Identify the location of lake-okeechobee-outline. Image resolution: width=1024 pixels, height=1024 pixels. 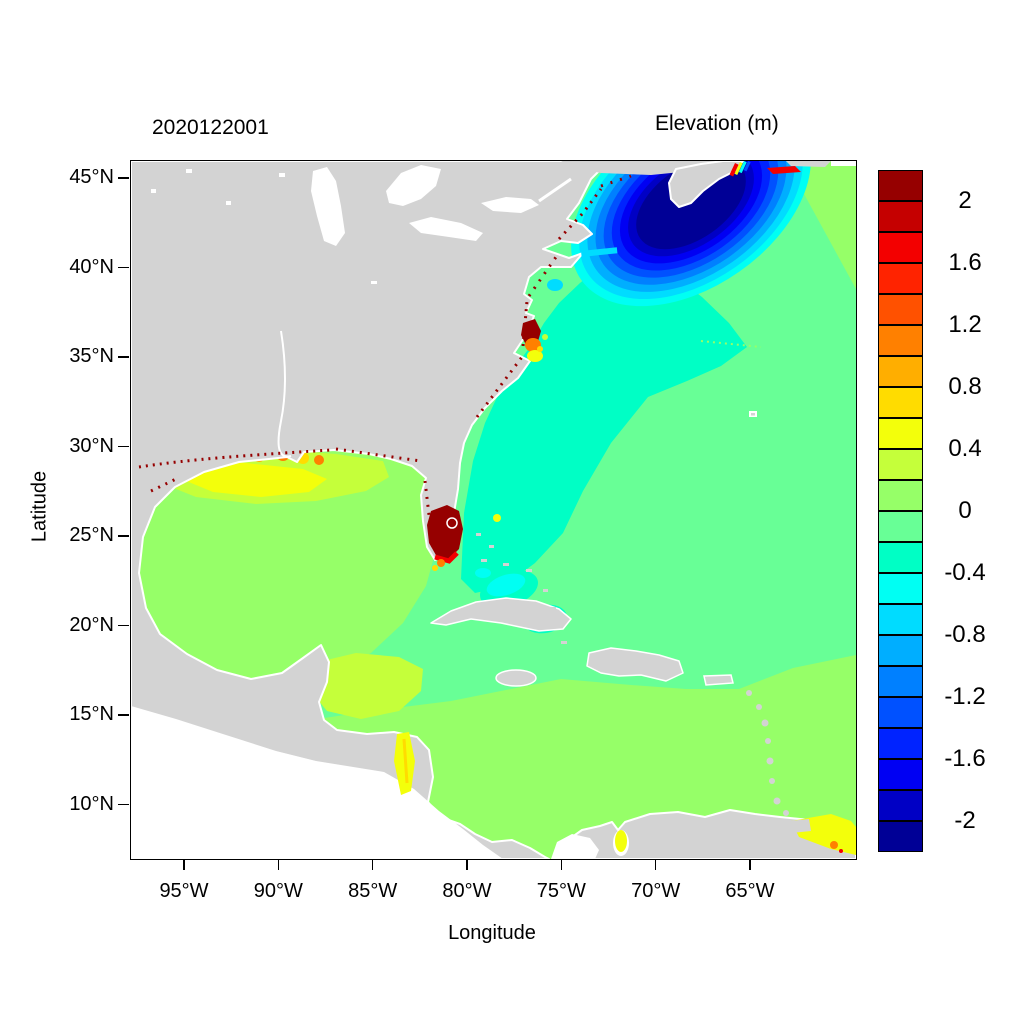
(452, 523).